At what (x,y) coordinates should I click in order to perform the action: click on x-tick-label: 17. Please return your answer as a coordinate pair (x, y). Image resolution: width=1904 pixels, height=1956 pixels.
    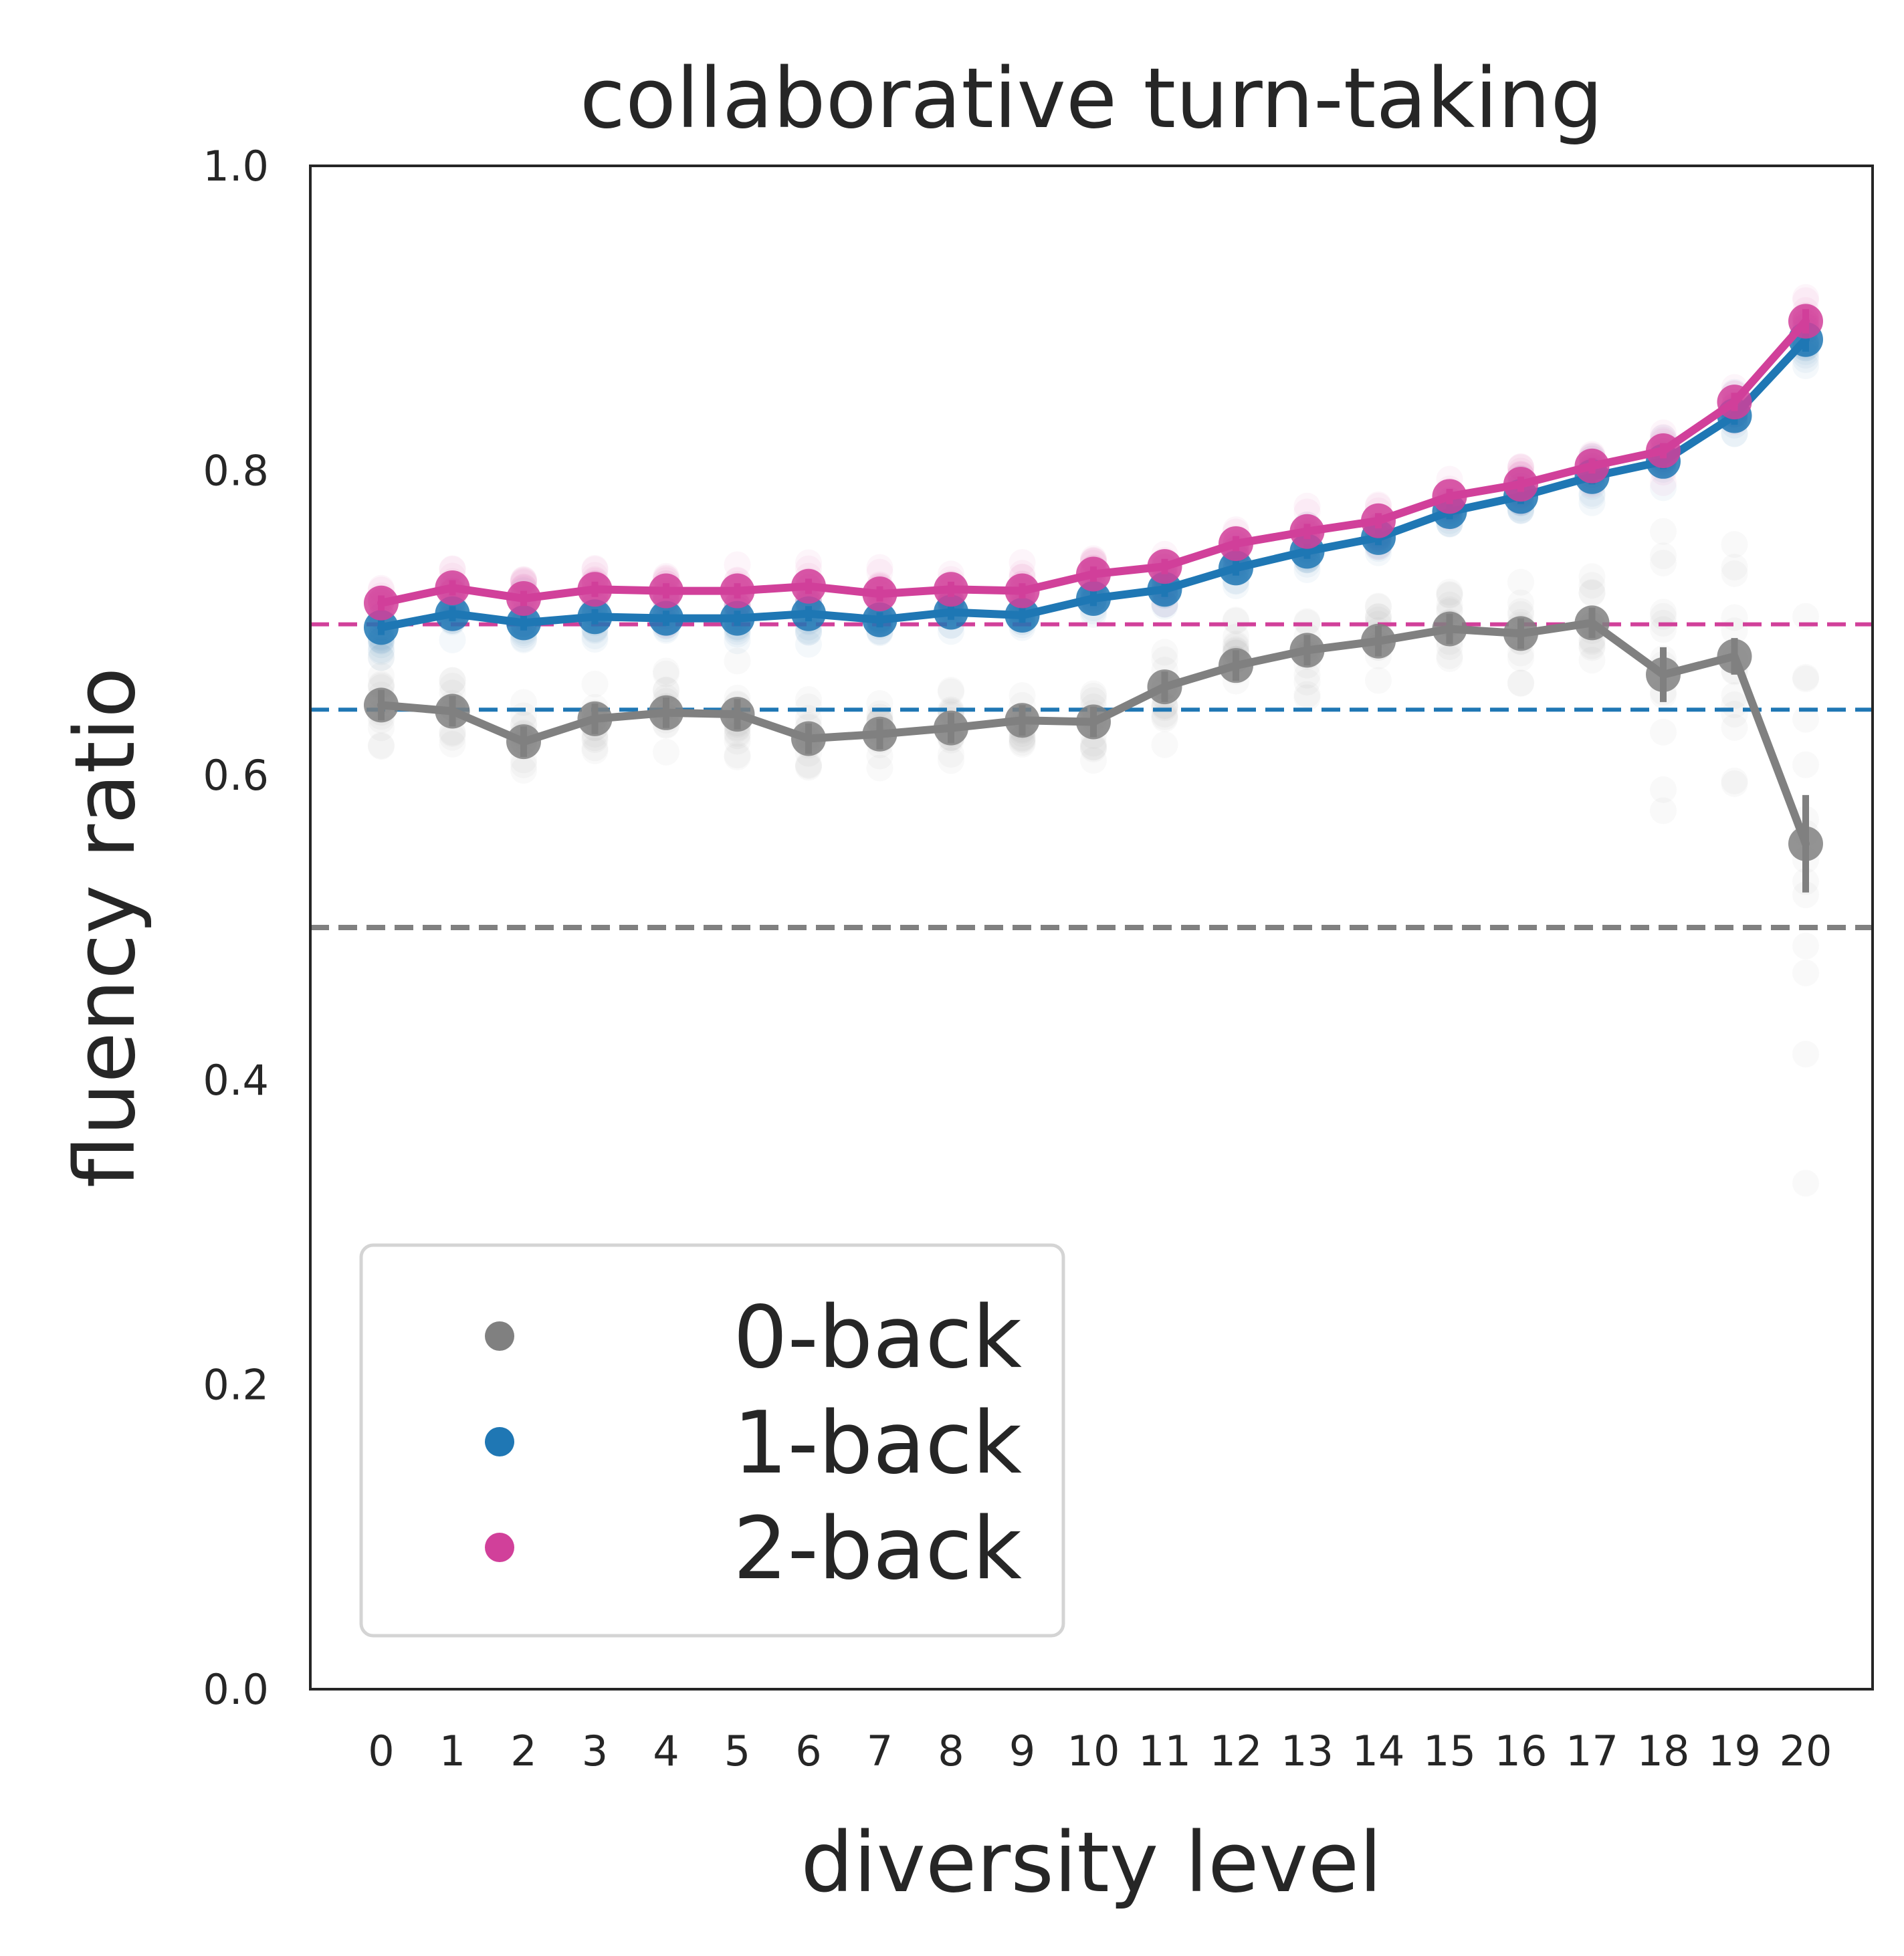
    Looking at the image, I should click on (1592, 1751).